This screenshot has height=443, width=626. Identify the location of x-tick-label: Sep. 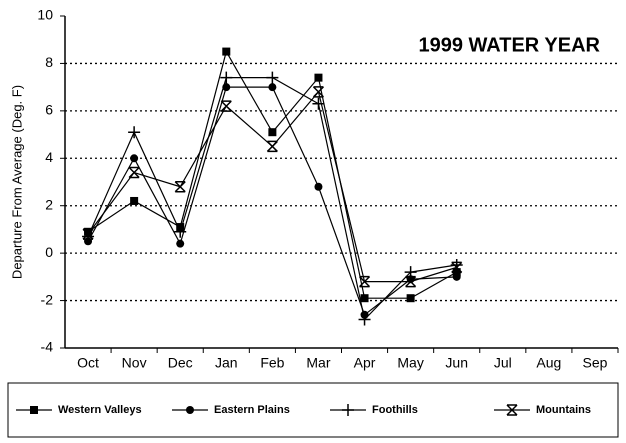
(594, 363).